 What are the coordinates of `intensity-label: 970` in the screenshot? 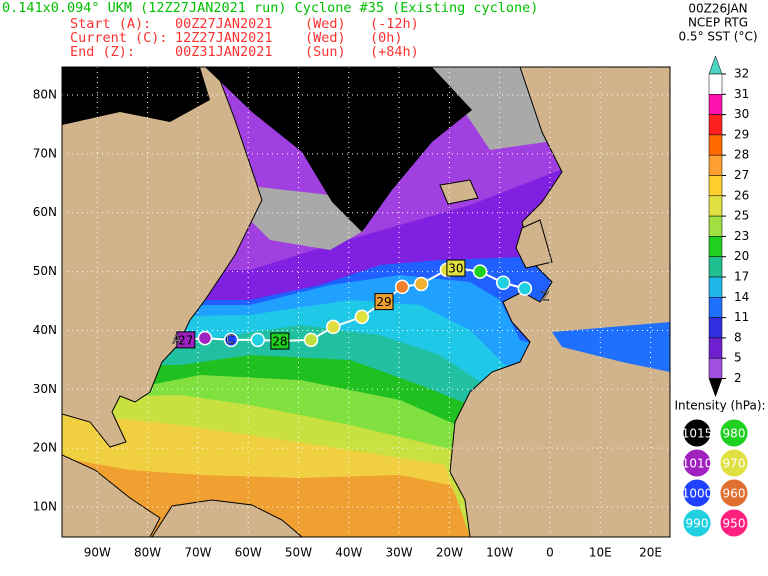 It's located at (734, 464).